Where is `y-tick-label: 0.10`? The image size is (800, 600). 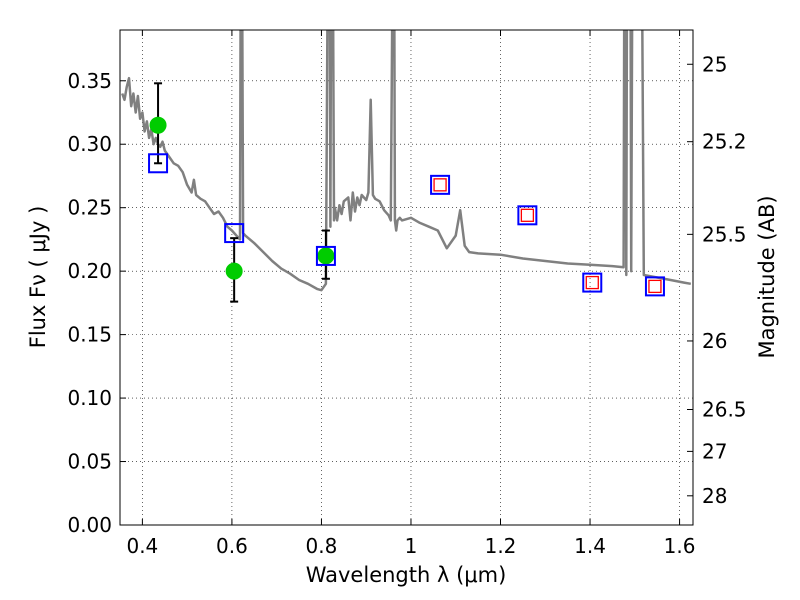 y-tick-label: 0.10 is located at coordinates (89, 398).